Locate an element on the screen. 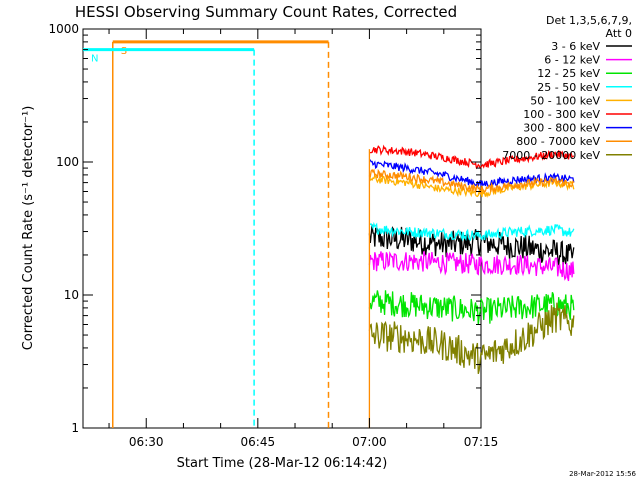 This screenshot has height=480, width=640. legend-title-line1: Det 1,3,5,6,7,9, is located at coordinates (589, 20).